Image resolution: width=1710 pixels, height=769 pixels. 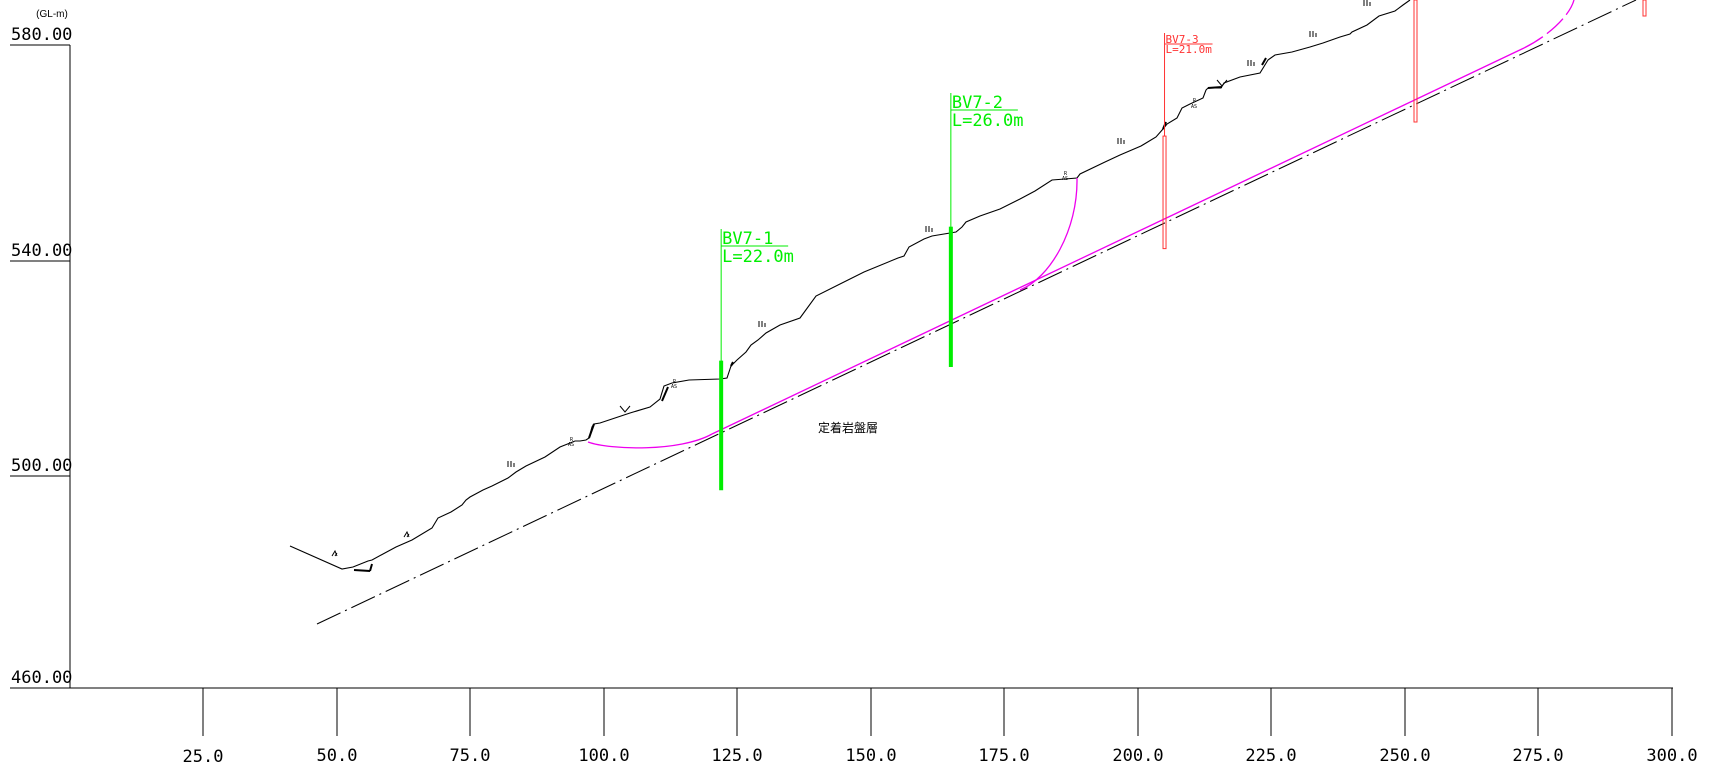 What do you see at coordinates (1530, 61) in the screenshot?
I see `red-partial-boreholes` at bounding box center [1530, 61].